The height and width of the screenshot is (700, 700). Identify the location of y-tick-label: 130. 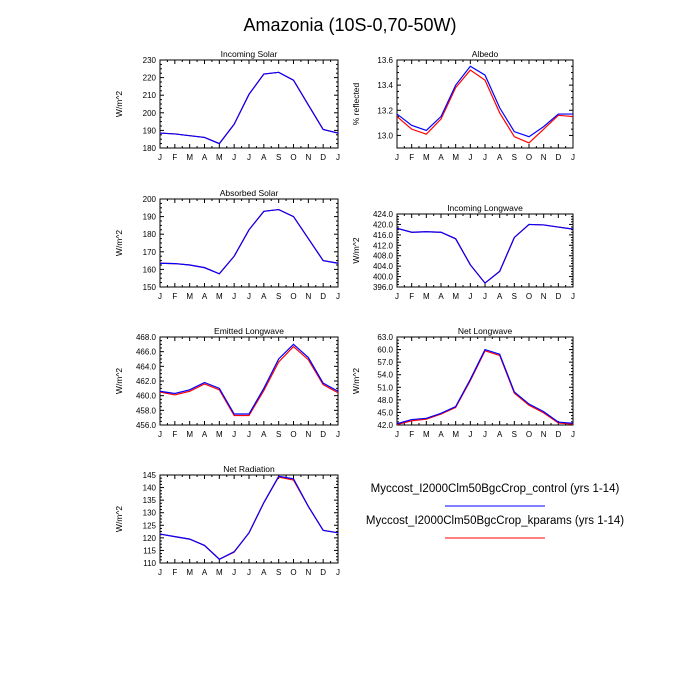
(150, 513).